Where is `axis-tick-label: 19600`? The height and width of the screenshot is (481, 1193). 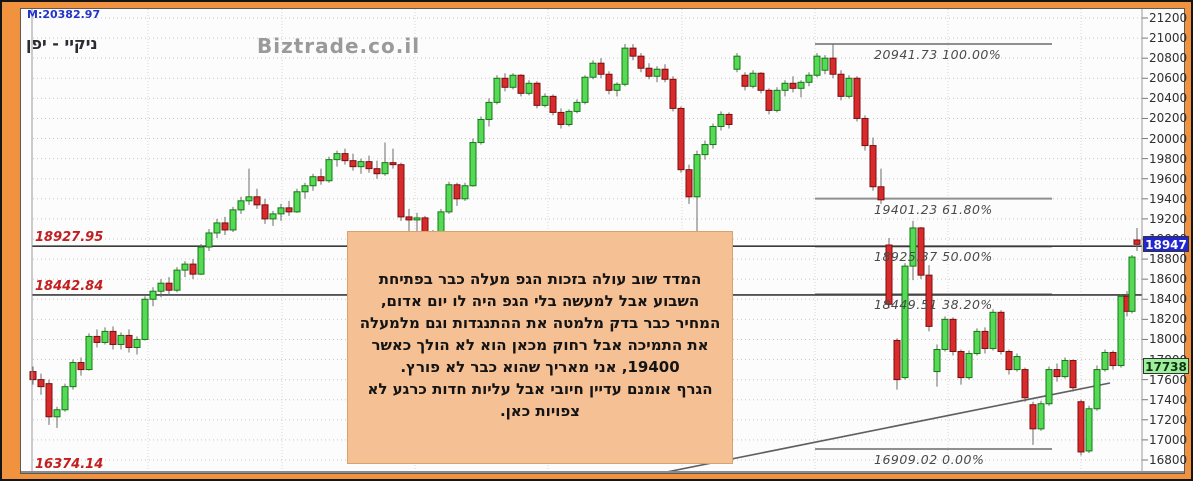
axis-tick-label: 19600 is located at coordinates (1168, 178).